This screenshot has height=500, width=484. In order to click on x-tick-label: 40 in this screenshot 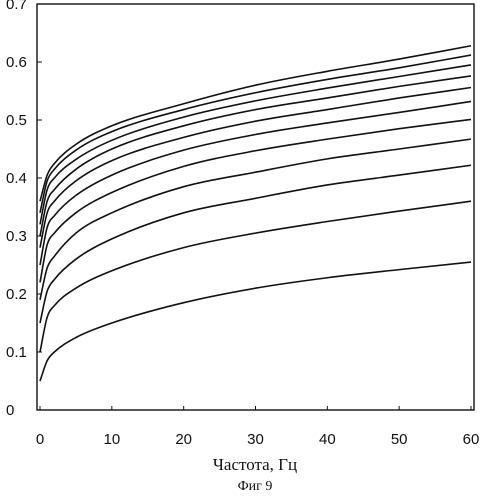, I will do `click(327, 439)`.